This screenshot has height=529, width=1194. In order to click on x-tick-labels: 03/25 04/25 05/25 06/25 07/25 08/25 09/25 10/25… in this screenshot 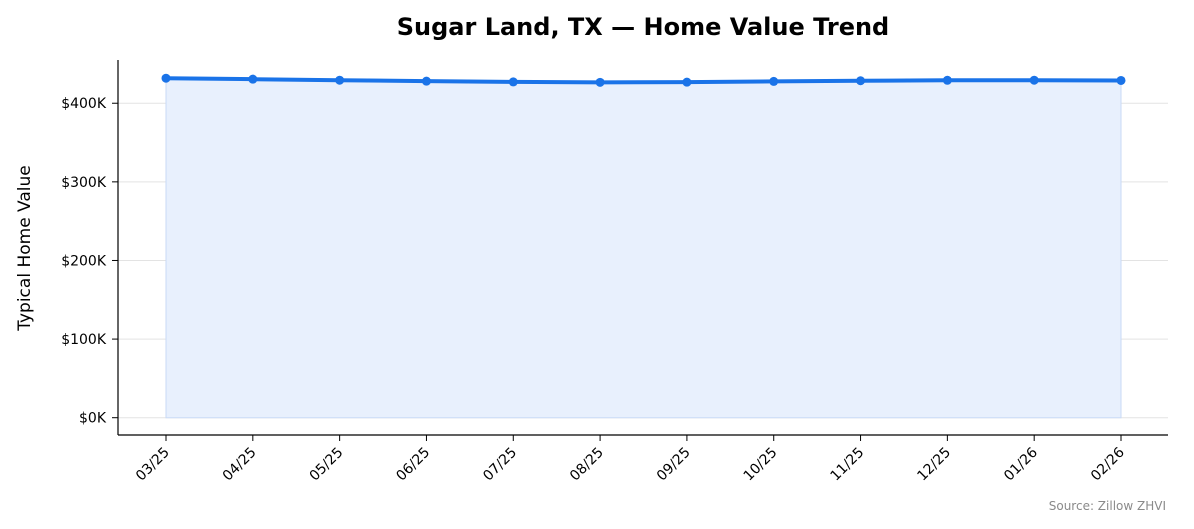, I will do `click(630, 464)`.